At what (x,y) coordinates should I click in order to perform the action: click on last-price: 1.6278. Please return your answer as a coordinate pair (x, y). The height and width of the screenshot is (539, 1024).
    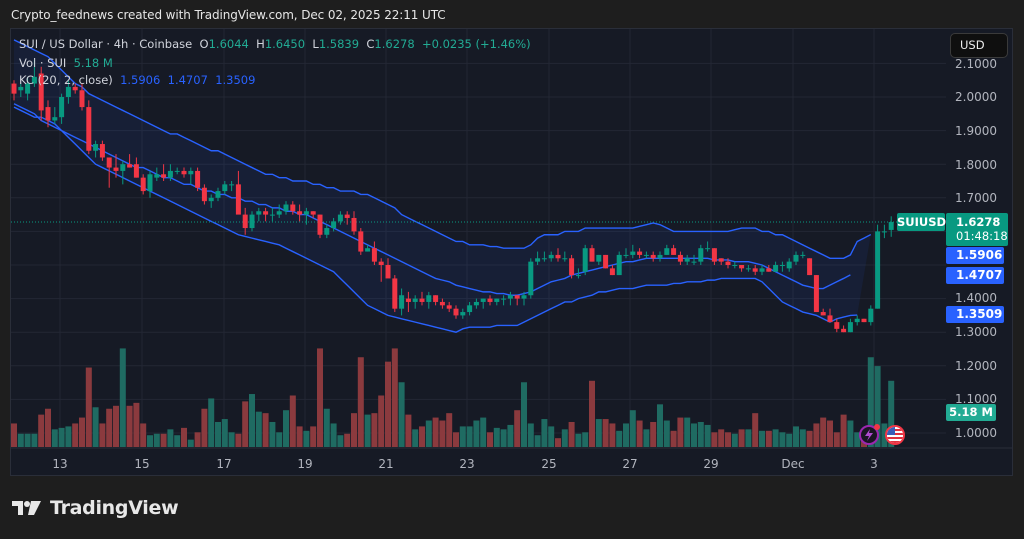
    Looking at the image, I should click on (978, 222).